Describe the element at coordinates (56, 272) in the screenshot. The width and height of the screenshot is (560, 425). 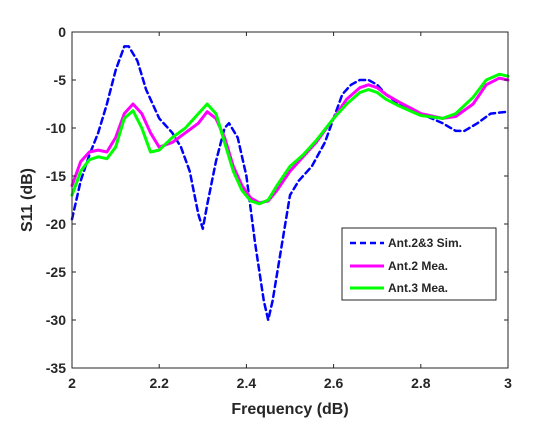
I see `y-tick-label: -25` at that location.